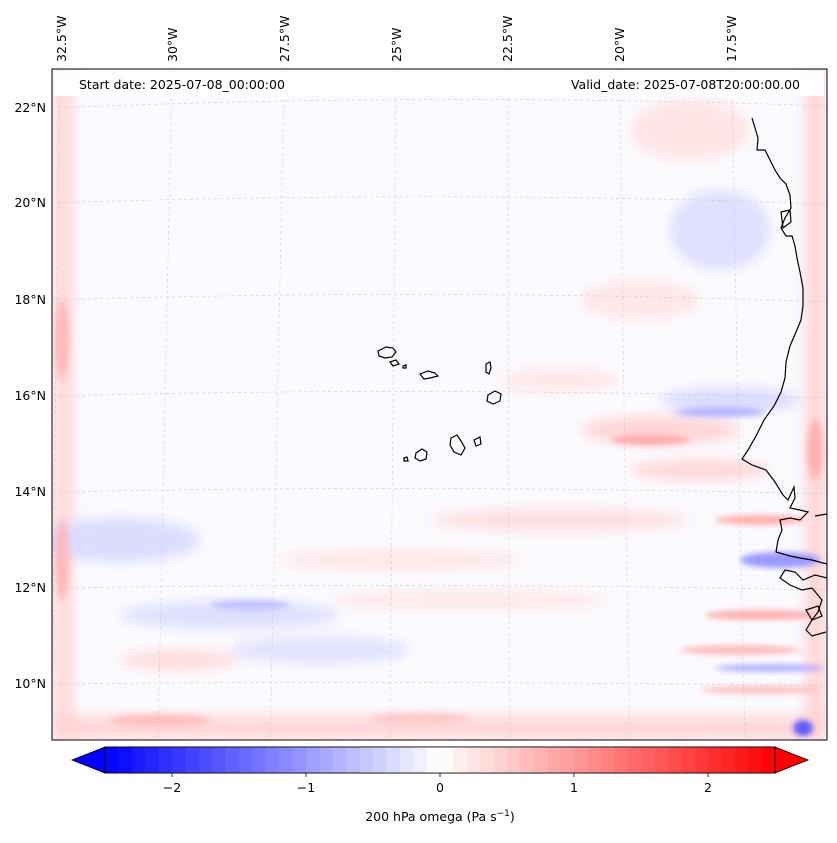 Image resolution: width=837 pixels, height=843 pixels. I want to click on lat-label: 22°N, so click(30, 107).